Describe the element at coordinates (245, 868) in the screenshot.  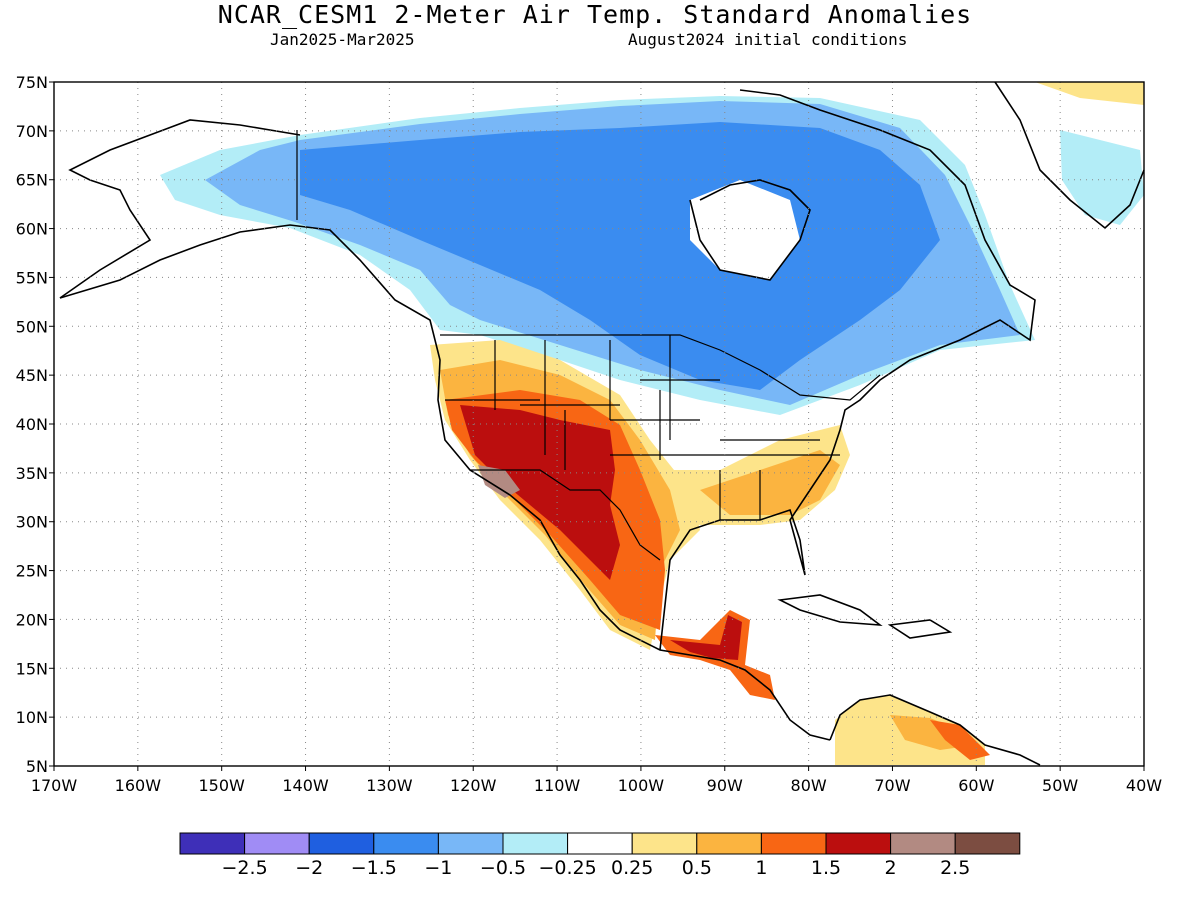
I see `colorbar-label: −2.5` at that location.